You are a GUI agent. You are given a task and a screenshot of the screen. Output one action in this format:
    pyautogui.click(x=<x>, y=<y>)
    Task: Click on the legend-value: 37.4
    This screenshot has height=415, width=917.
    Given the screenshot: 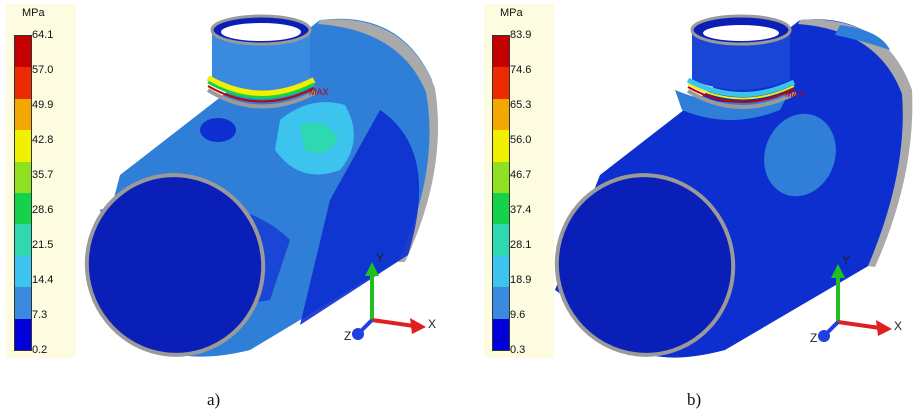 What is the action you would take?
    pyautogui.click(x=521, y=210)
    